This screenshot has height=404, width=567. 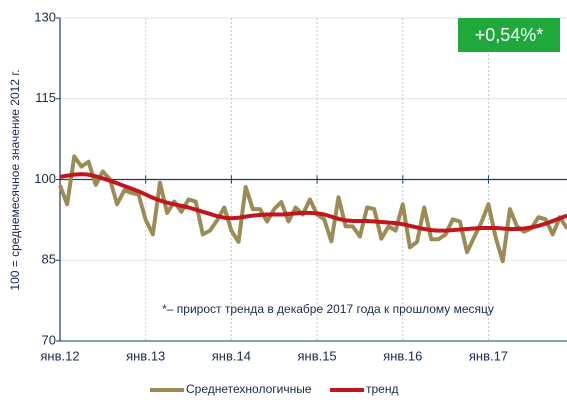 I want to click on x-tick-label: янв.14, so click(x=231, y=355).